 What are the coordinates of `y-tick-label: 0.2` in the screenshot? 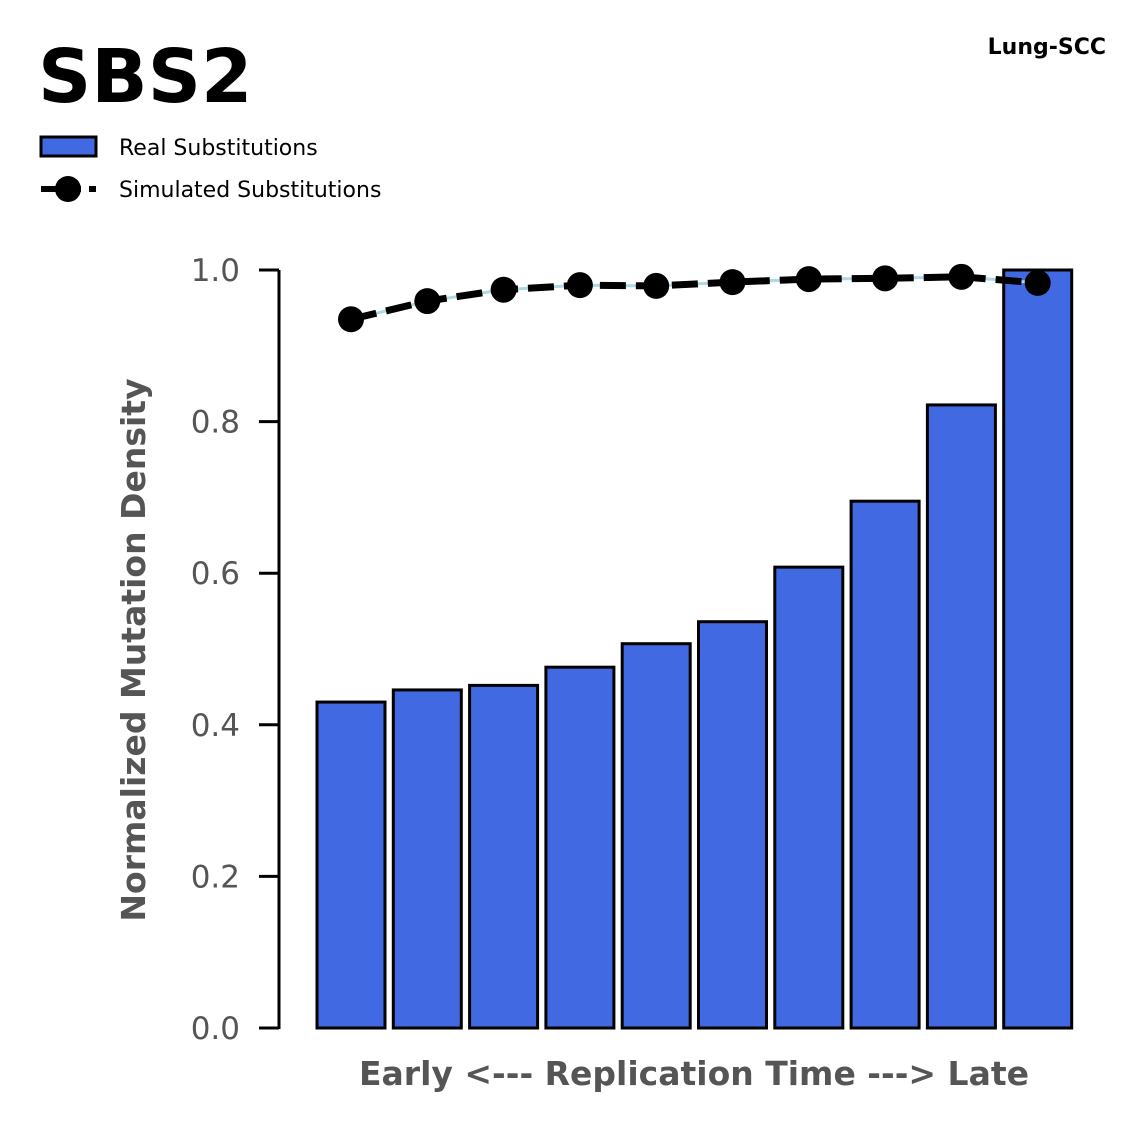 It's located at (215, 877).